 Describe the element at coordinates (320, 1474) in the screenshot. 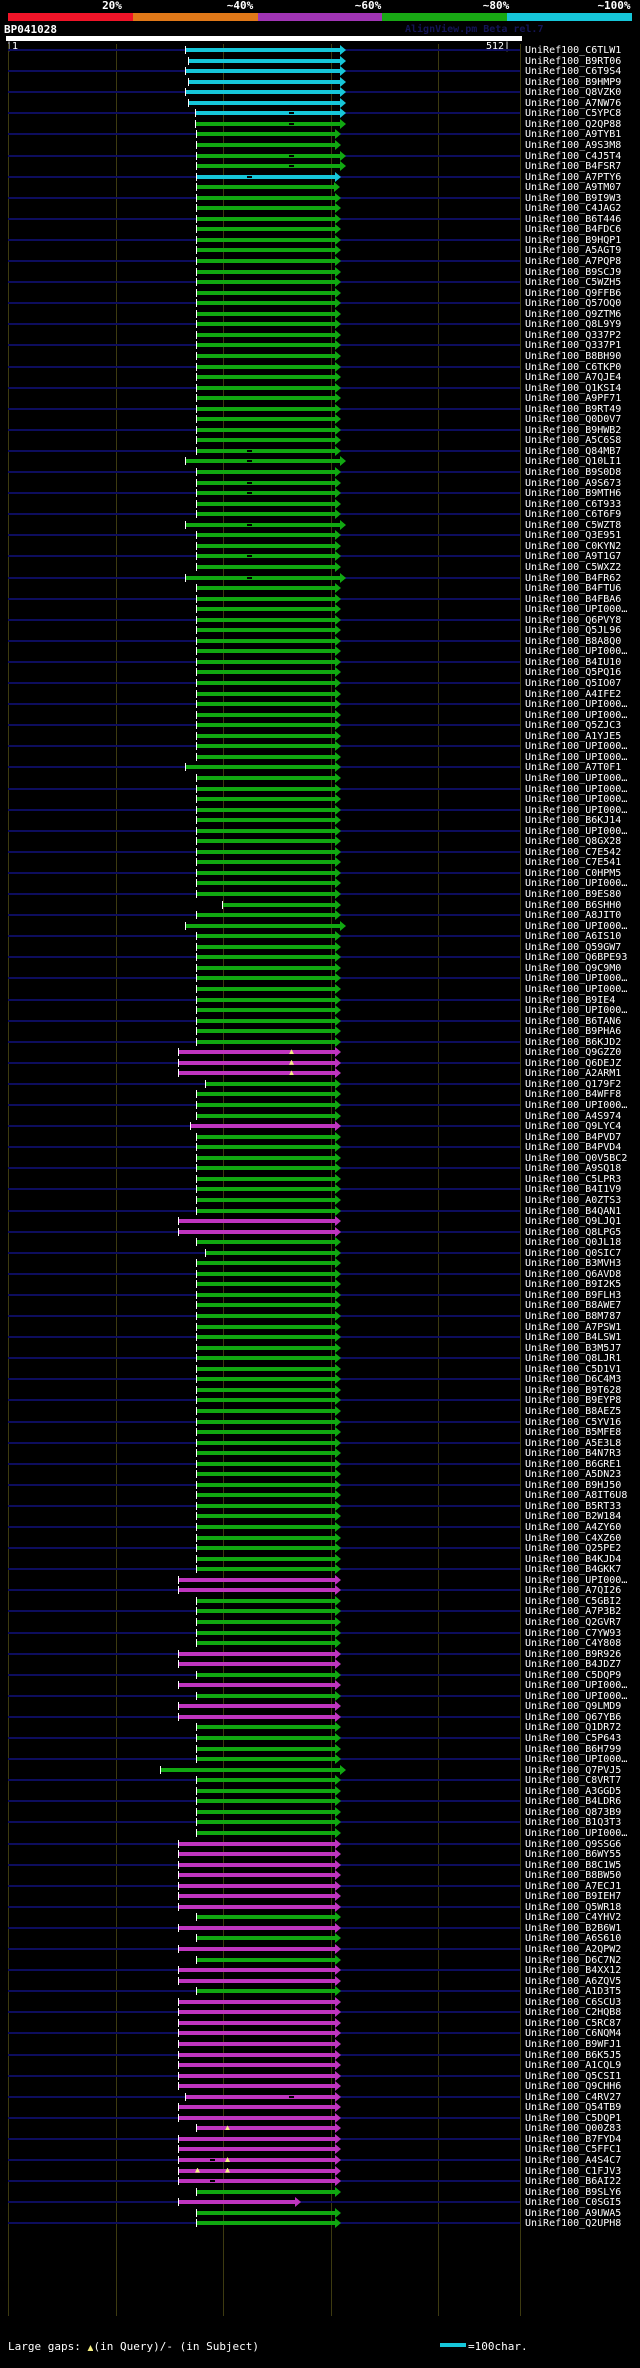

I see `alignment-row: UniRef100_A5DN23` at that location.